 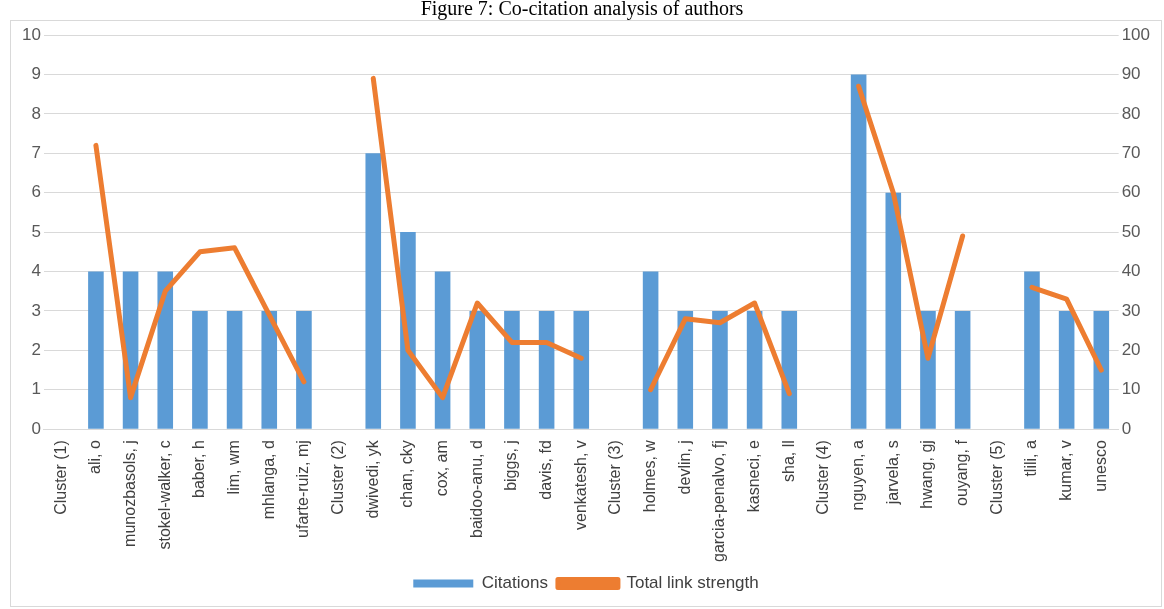 I want to click on x-tick-label: ouyang, f, so click(x=962, y=472).